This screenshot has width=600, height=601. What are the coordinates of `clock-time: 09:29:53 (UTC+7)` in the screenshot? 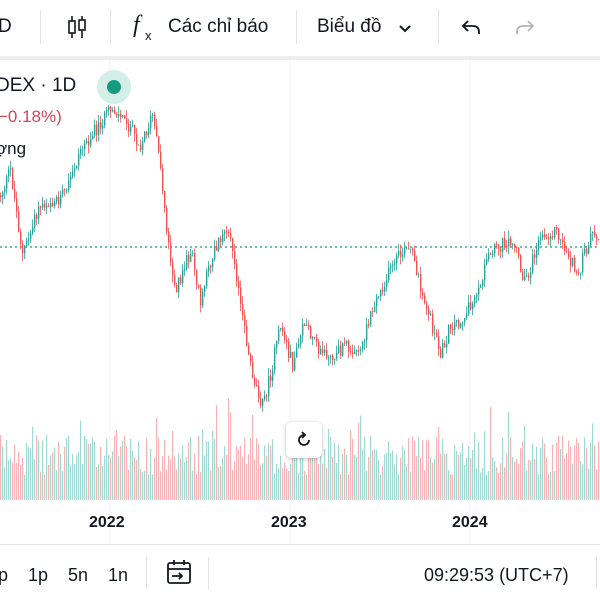 It's located at (496, 575).